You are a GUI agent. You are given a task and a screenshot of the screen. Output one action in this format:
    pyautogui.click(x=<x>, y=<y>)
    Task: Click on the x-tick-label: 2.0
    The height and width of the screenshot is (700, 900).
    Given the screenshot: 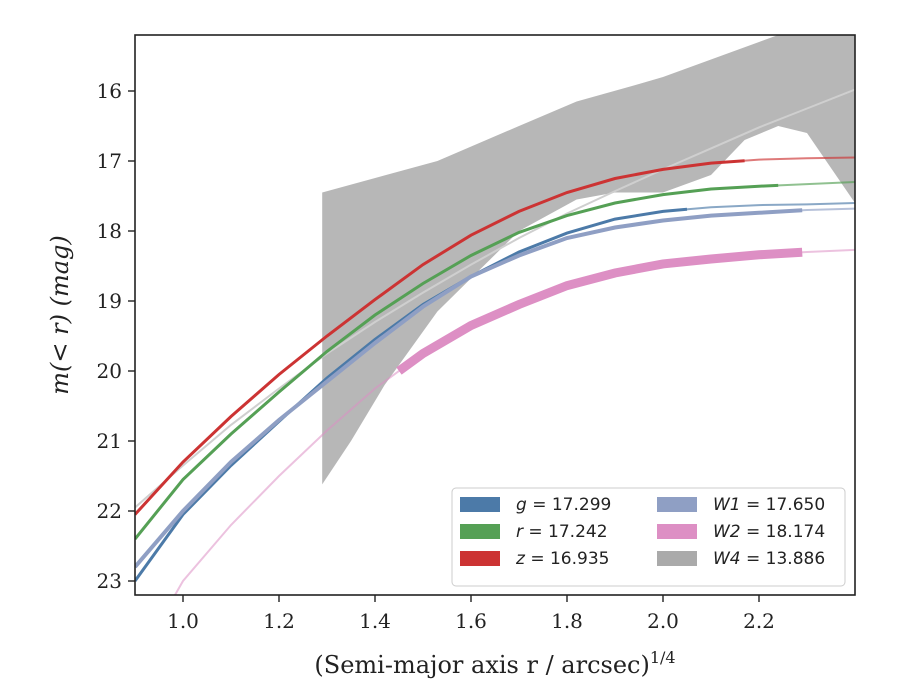 What is the action you would take?
    pyautogui.click(x=663, y=621)
    